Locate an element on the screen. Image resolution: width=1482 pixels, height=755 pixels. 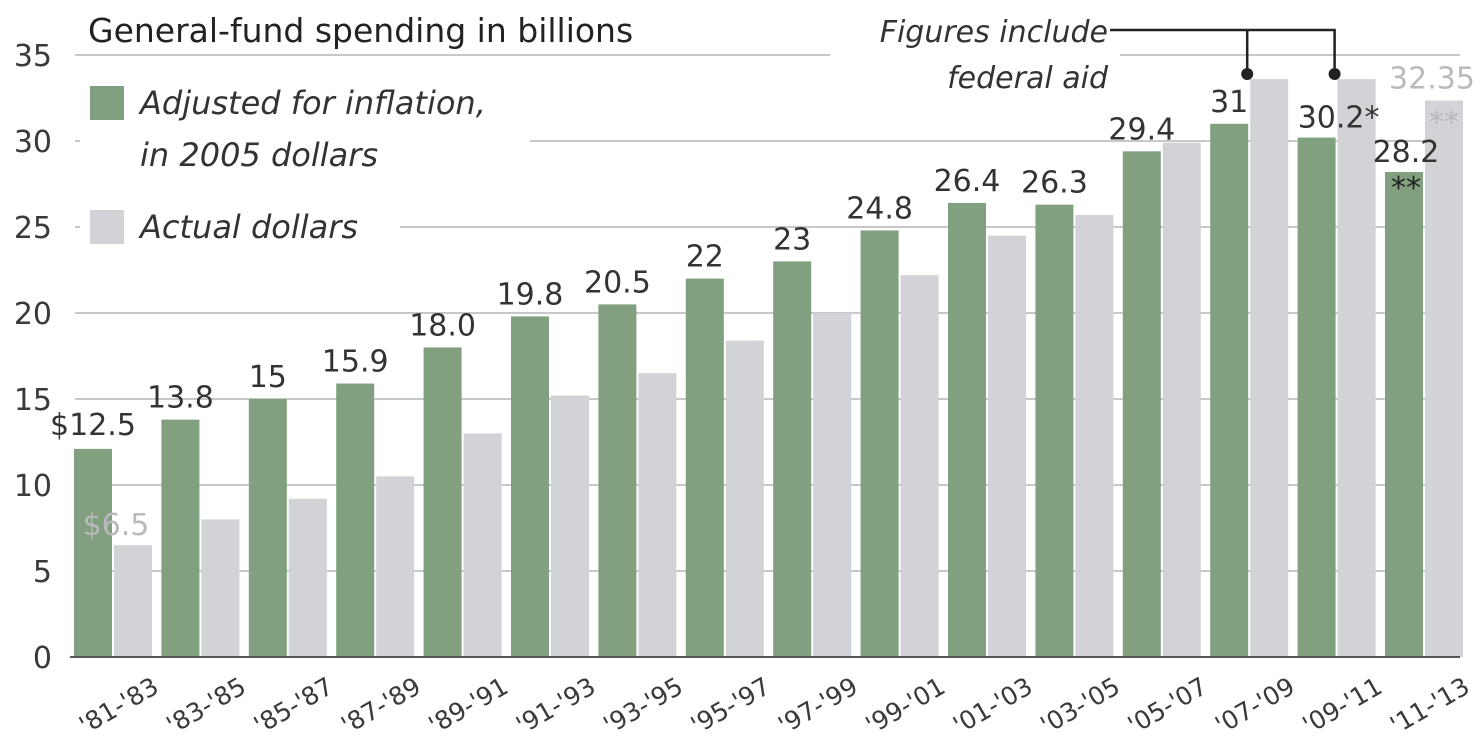
x-tick-label-7: '95-'97 is located at coordinates (730, 705).